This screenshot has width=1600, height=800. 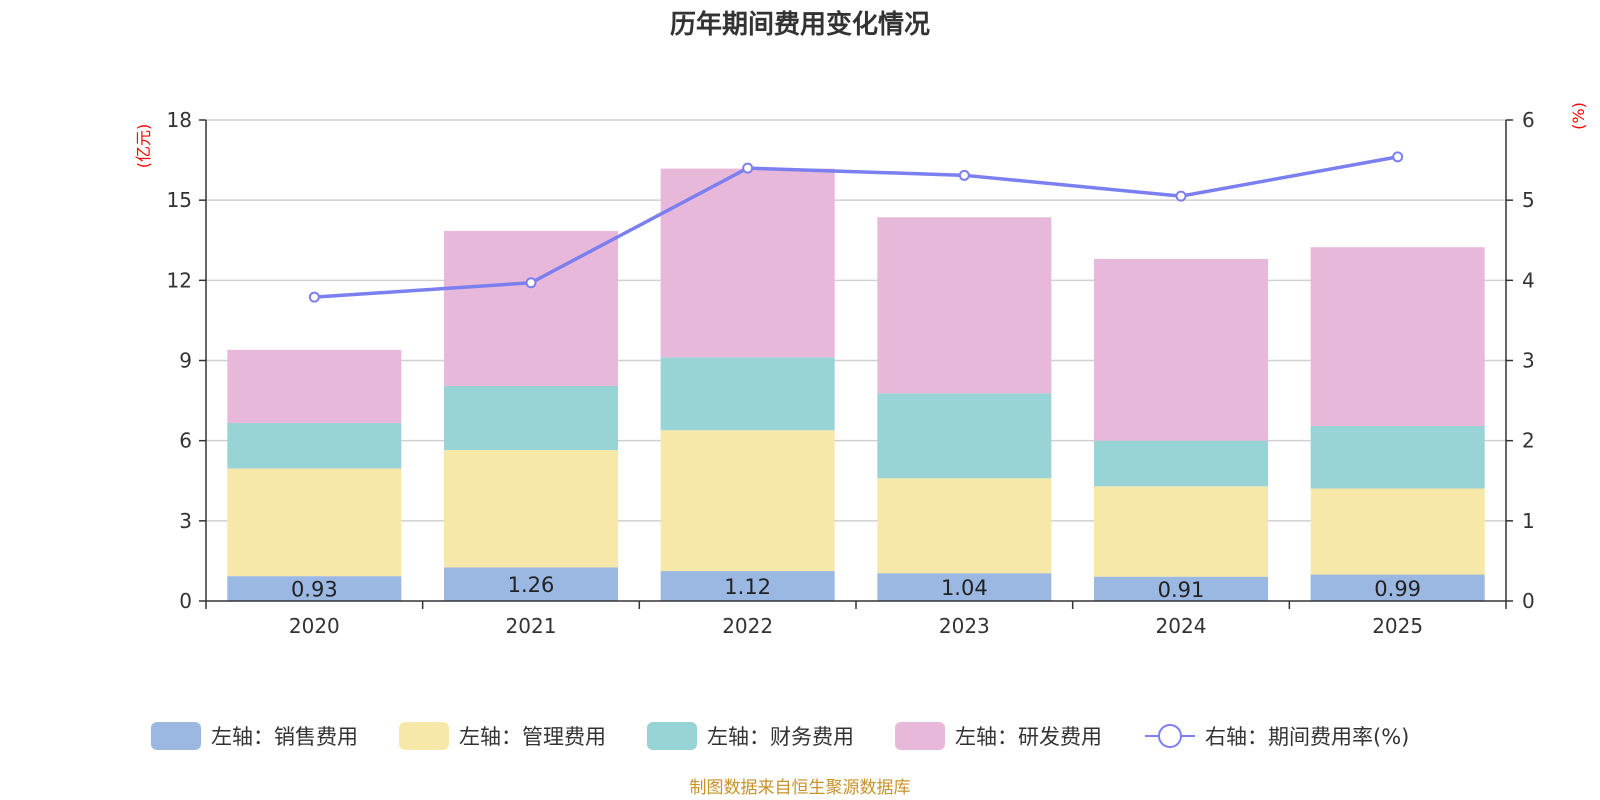 What do you see at coordinates (1528, 361) in the screenshot?
I see `right-tick-label: 3` at bounding box center [1528, 361].